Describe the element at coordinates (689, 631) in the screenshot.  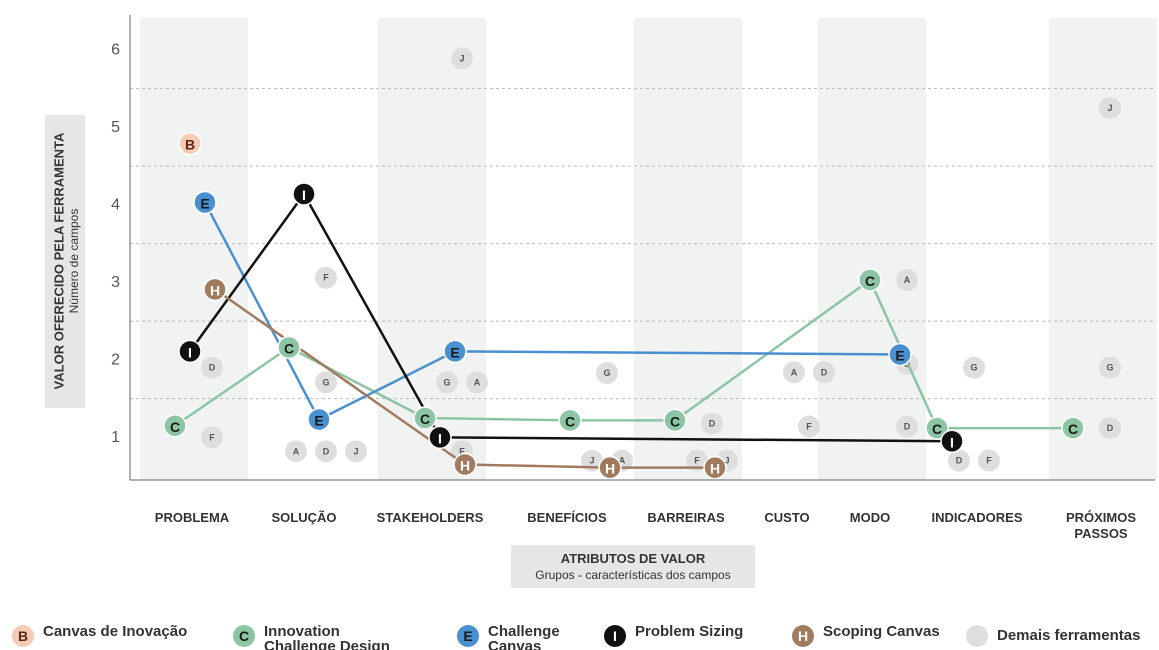
I see `legend-label: Problem Sizing` at that location.